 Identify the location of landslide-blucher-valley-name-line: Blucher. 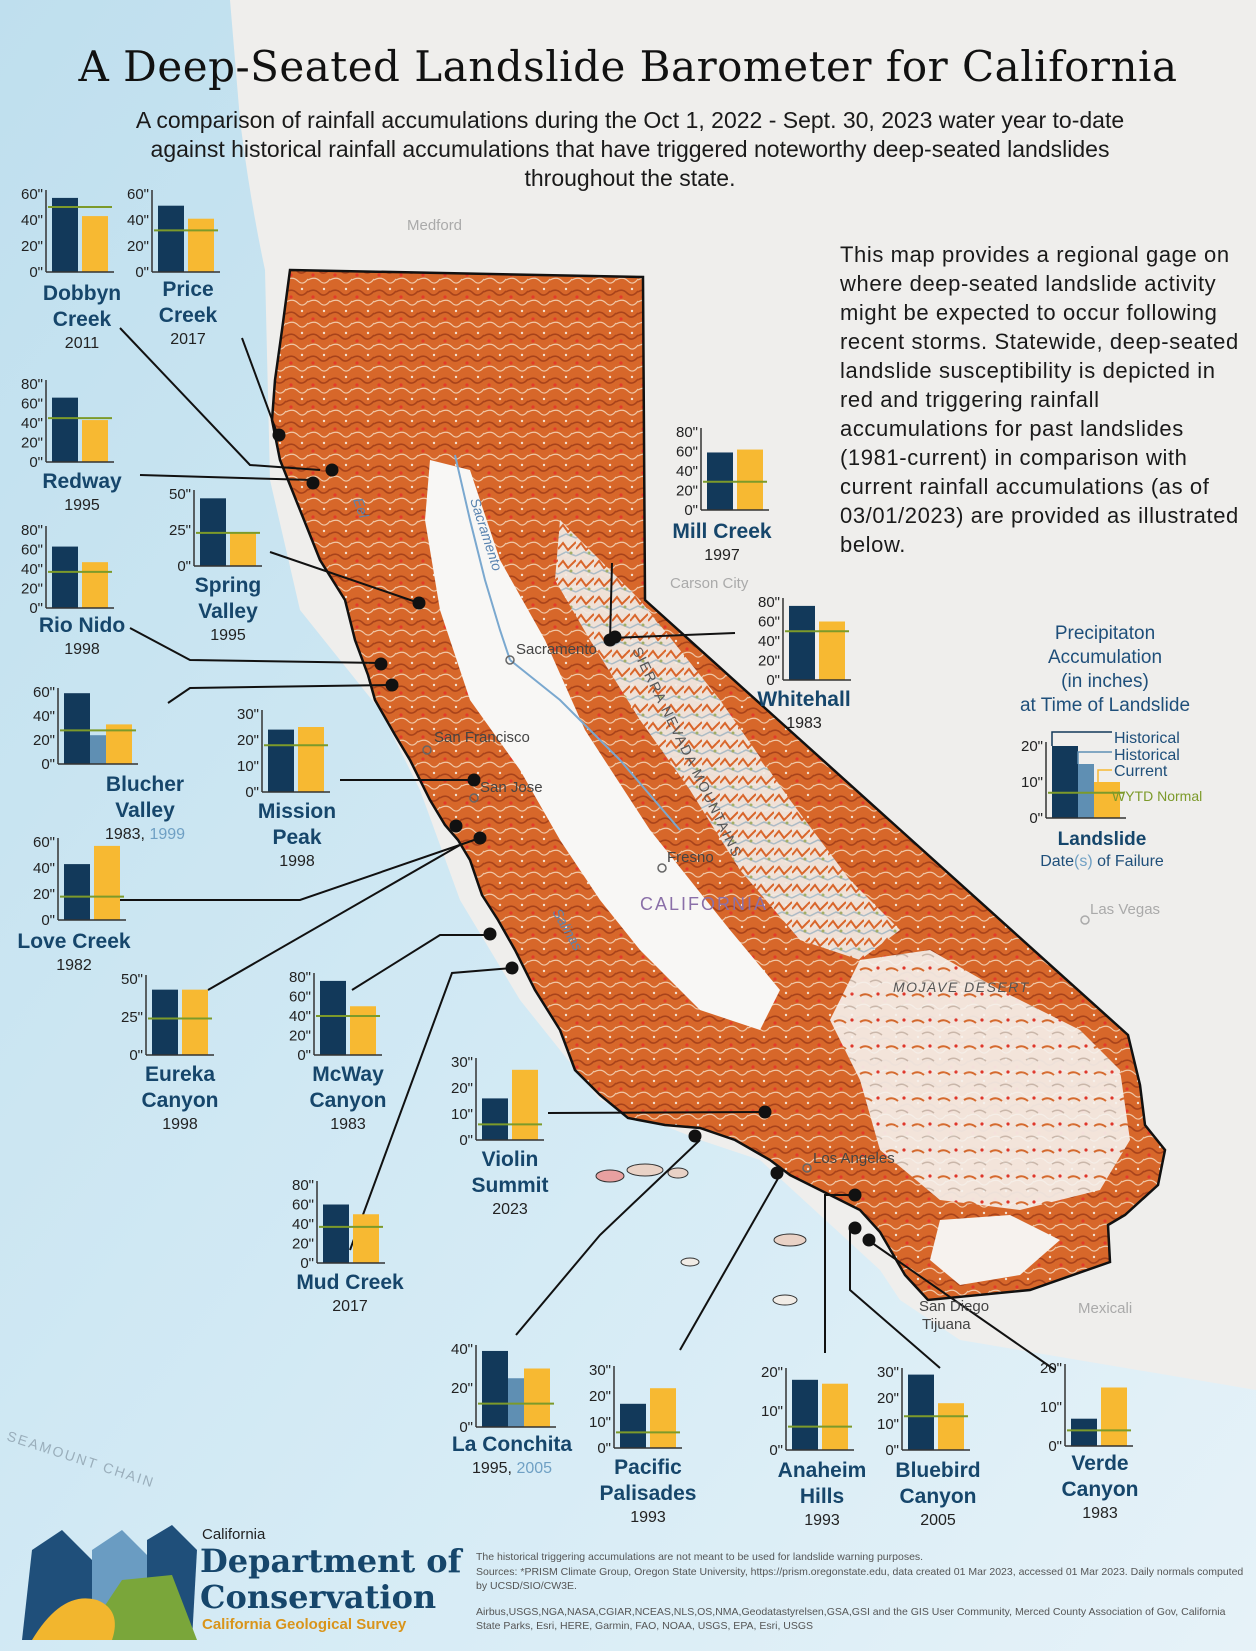
(145, 784).